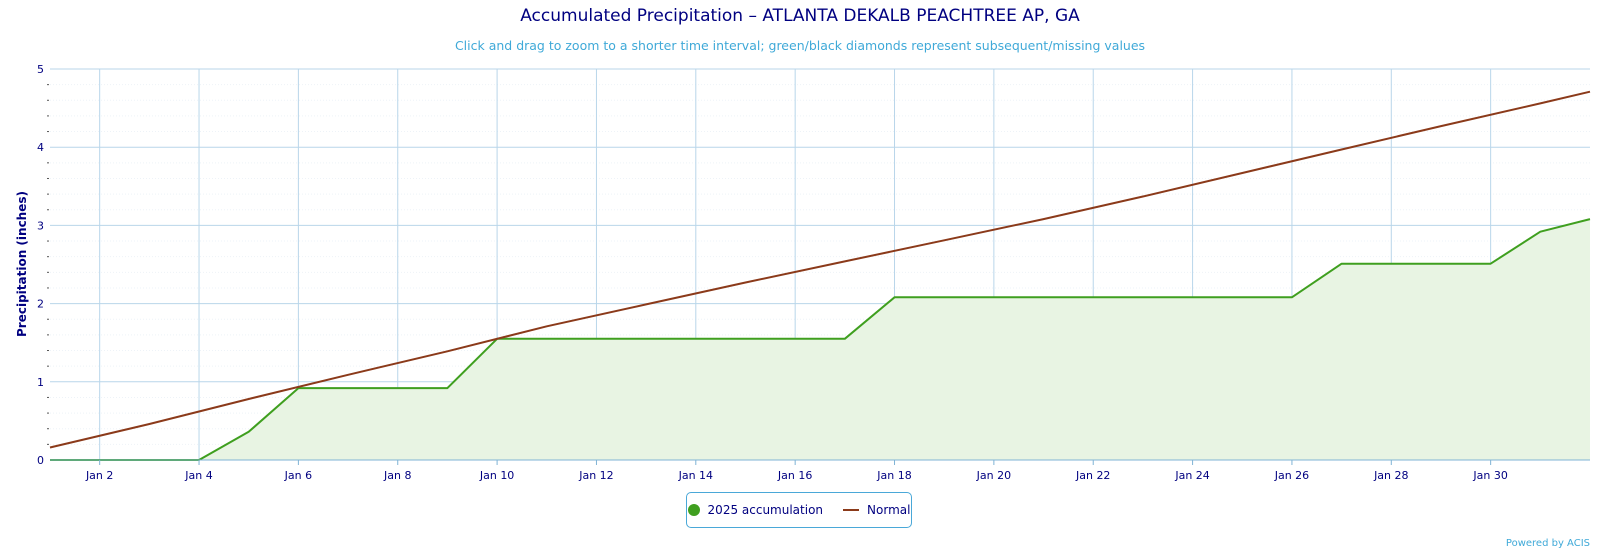  I want to click on x-tick-label: Jan 26, so click(1291, 475).